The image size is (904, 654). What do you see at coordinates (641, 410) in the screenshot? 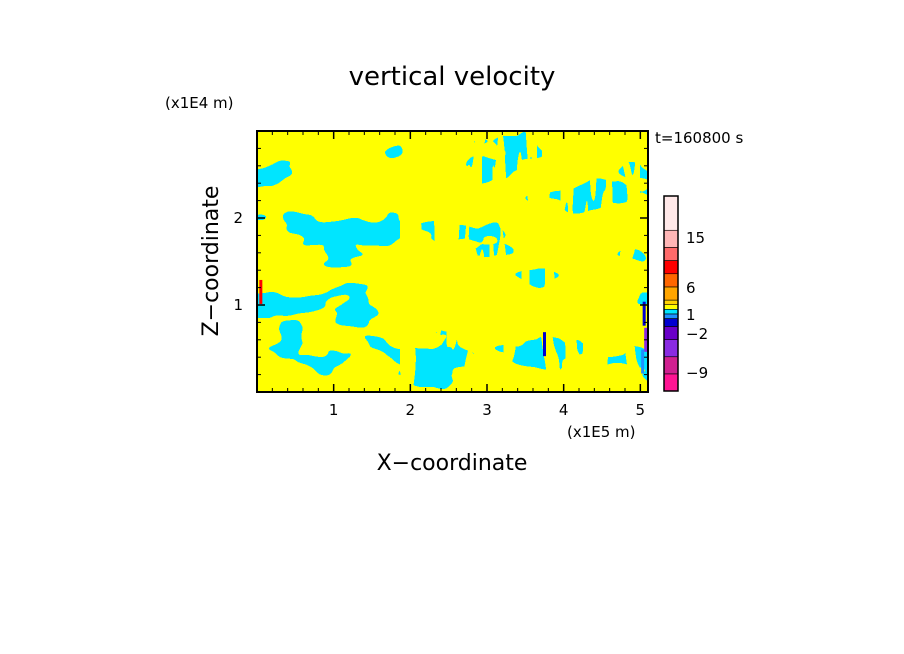
I see `x-tick-label: 5` at bounding box center [641, 410].